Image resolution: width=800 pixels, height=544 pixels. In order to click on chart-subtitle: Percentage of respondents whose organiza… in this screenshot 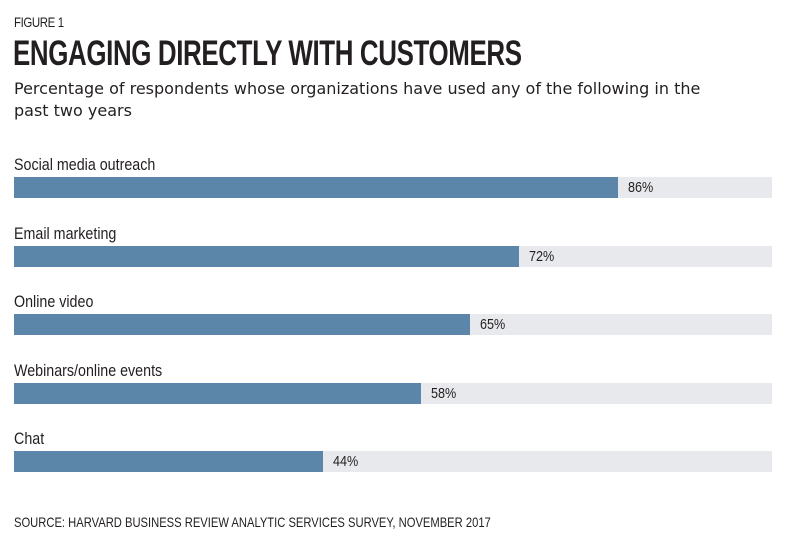, I will do `click(357, 99)`.